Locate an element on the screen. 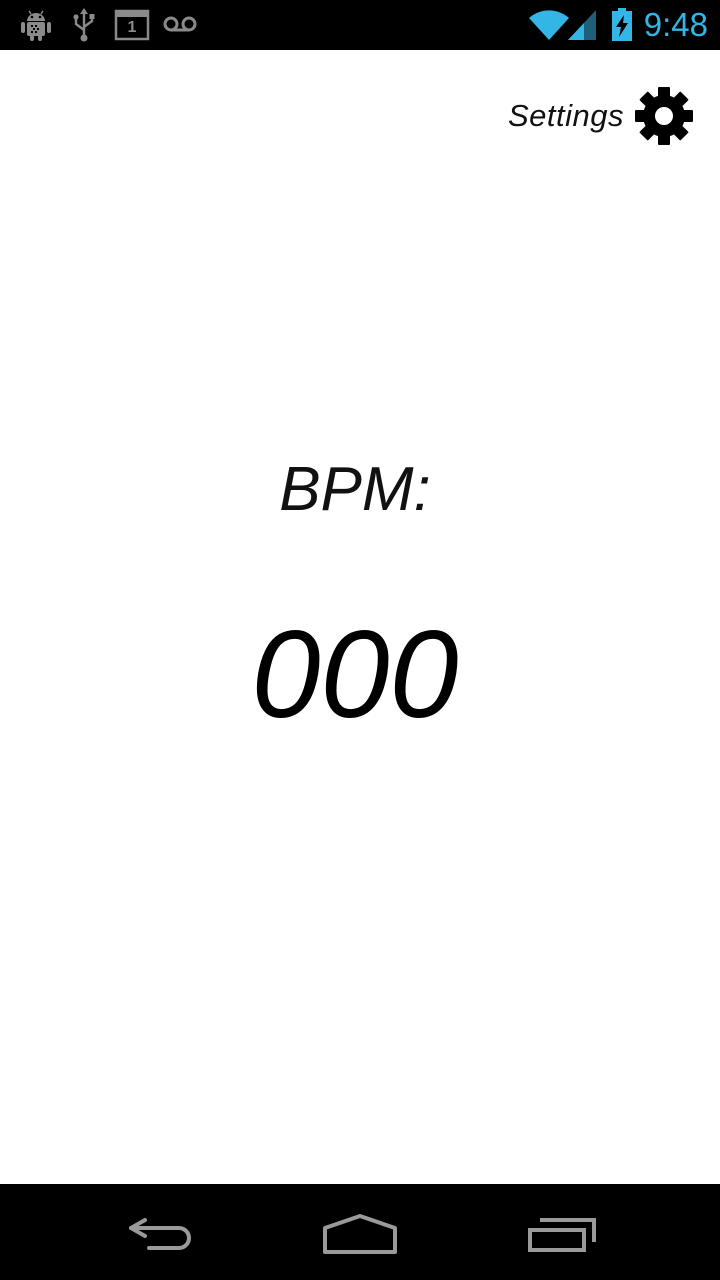  voicemail-icon is located at coordinates (180, 24).